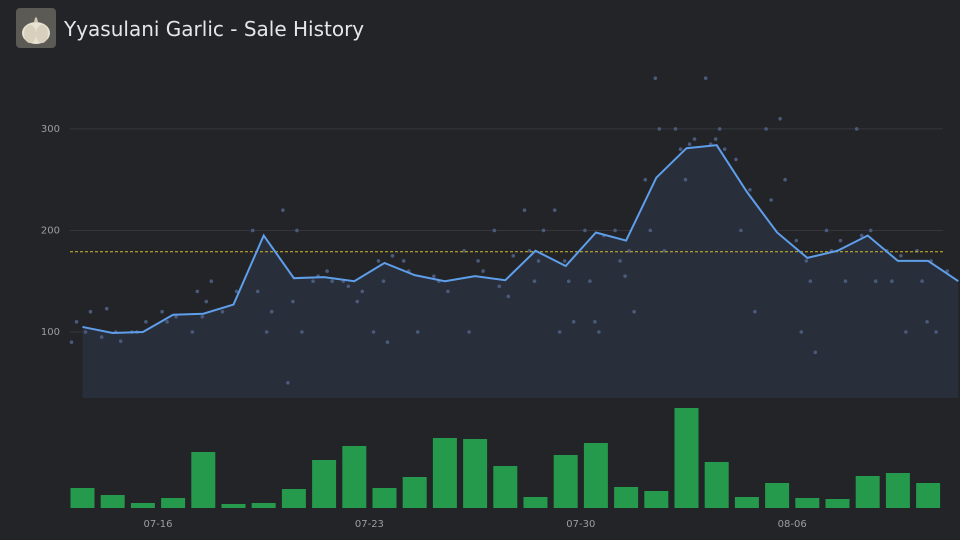 This screenshot has height=540, width=960. Describe the element at coordinates (36, 28) in the screenshot. I see `item-icon` at that location.